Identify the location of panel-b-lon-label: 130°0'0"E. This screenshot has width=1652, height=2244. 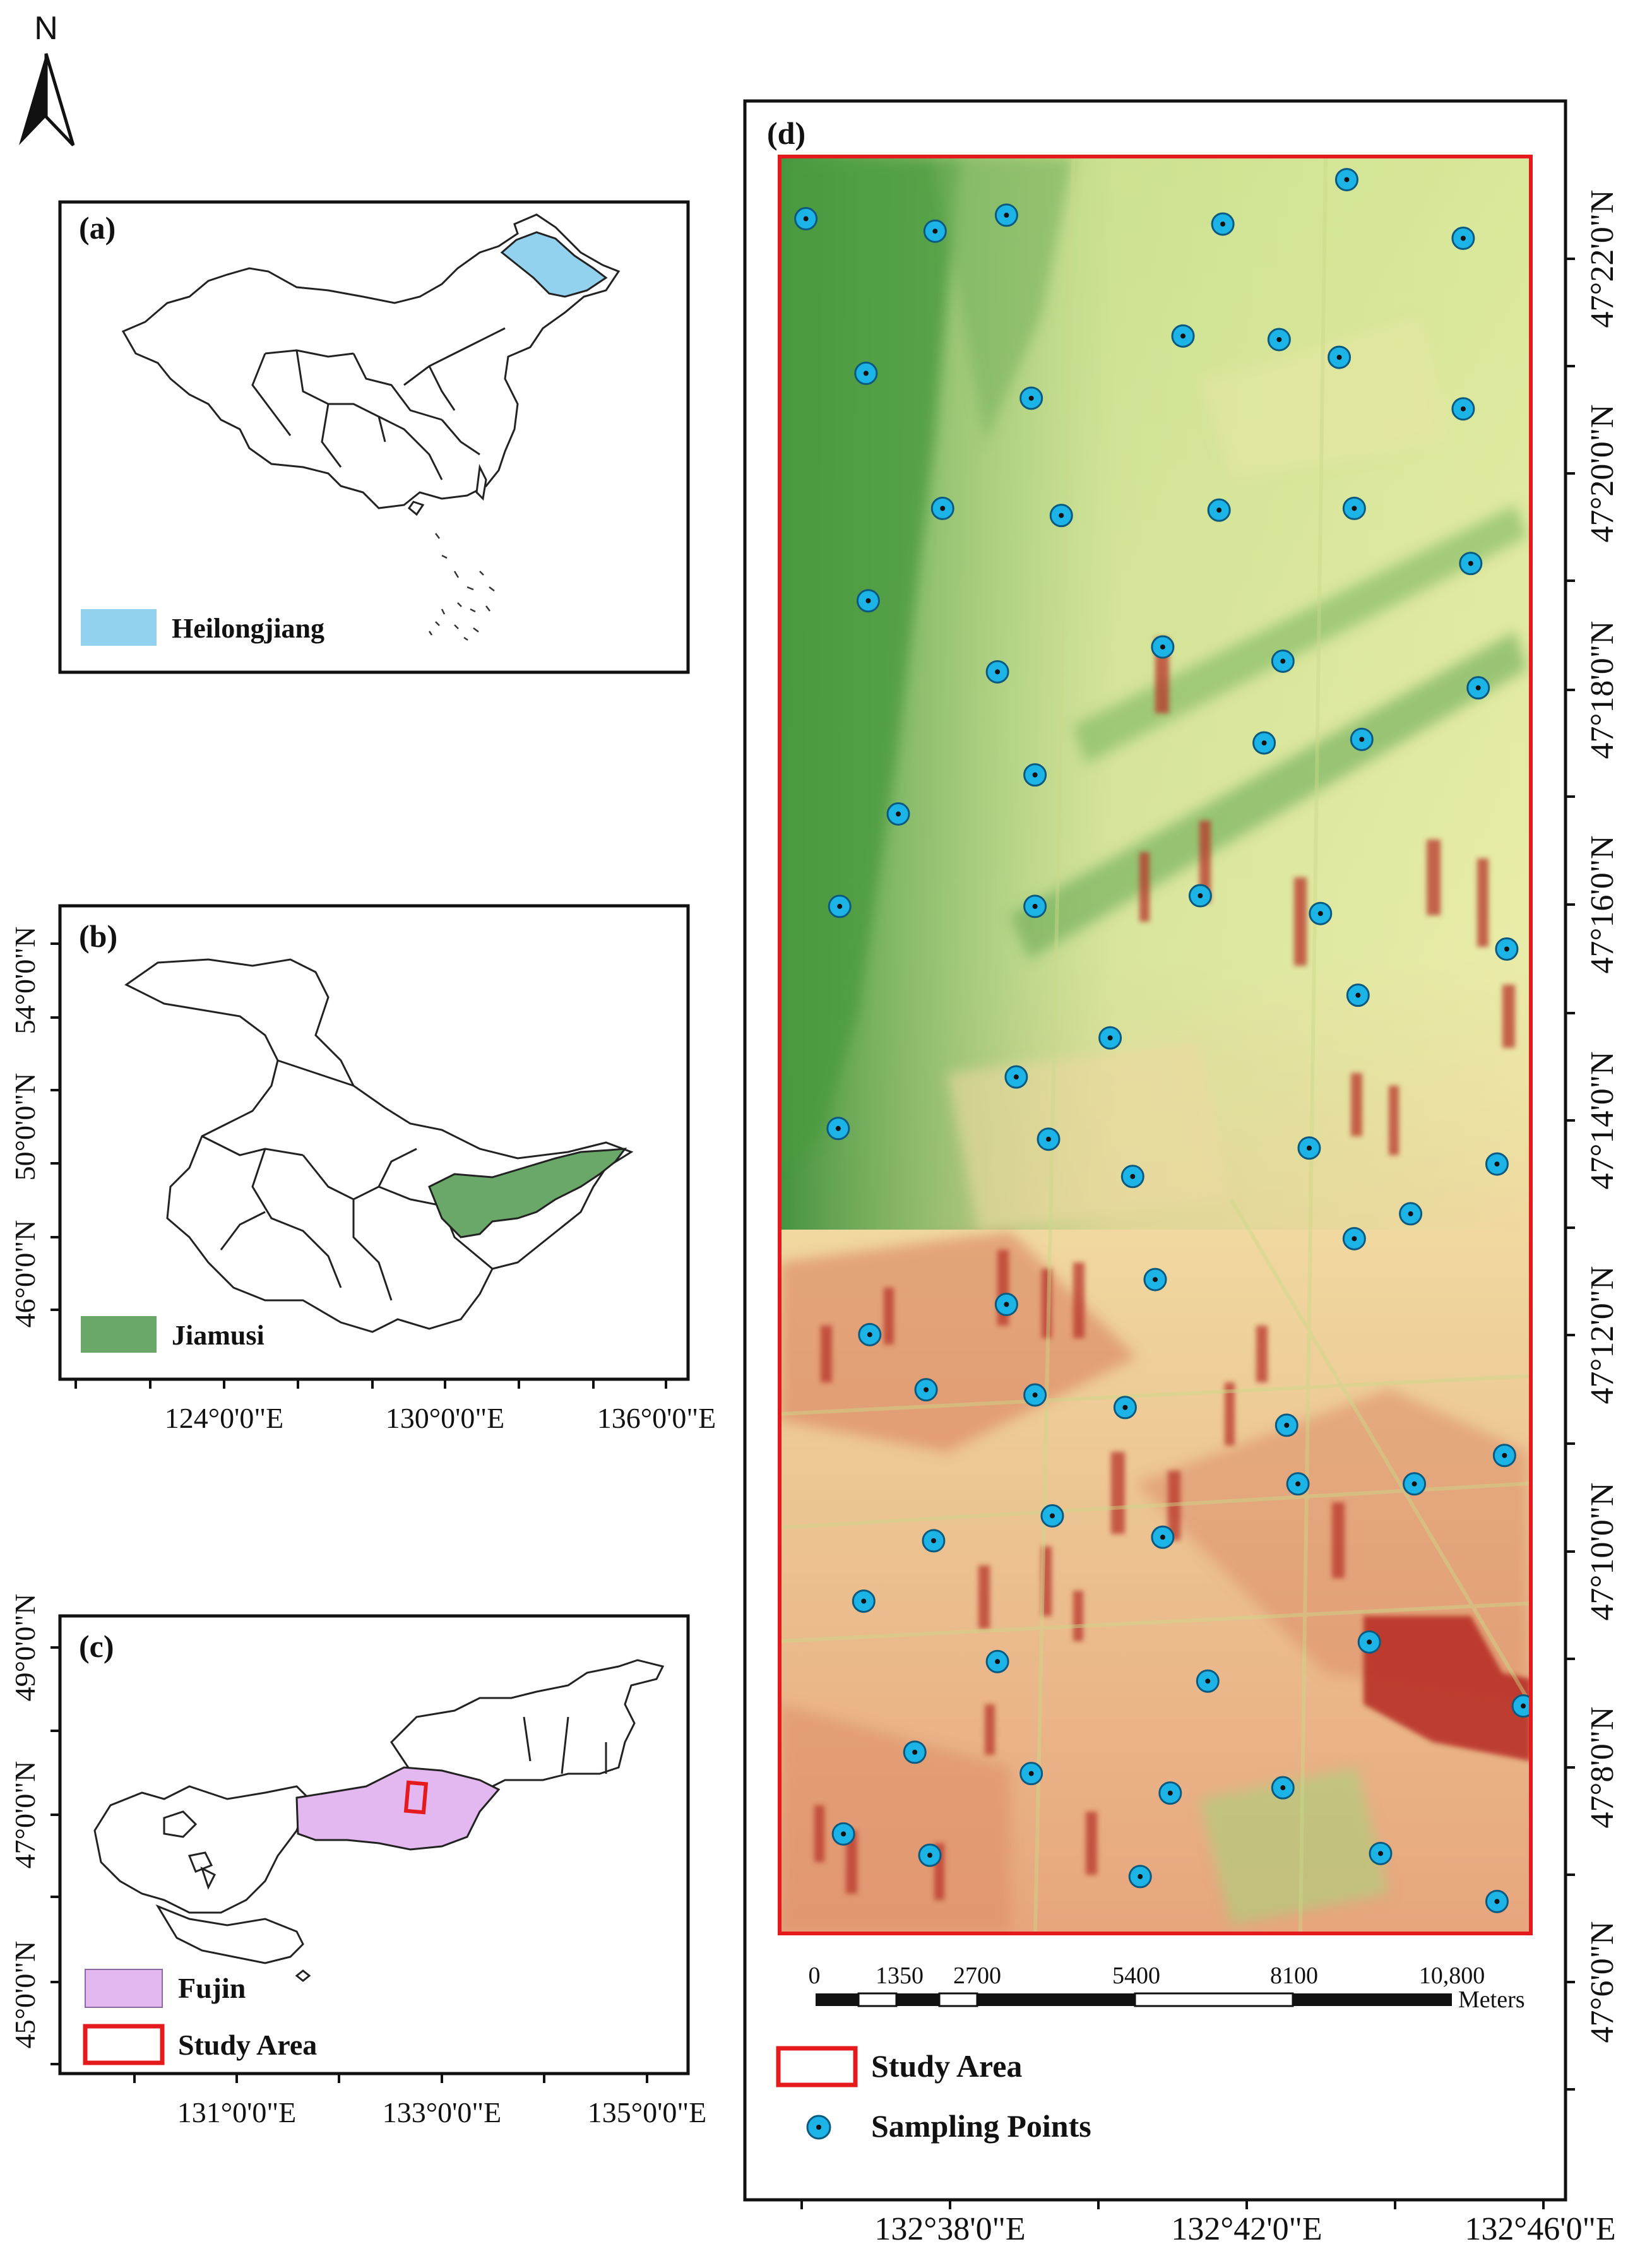
(445, 1418).